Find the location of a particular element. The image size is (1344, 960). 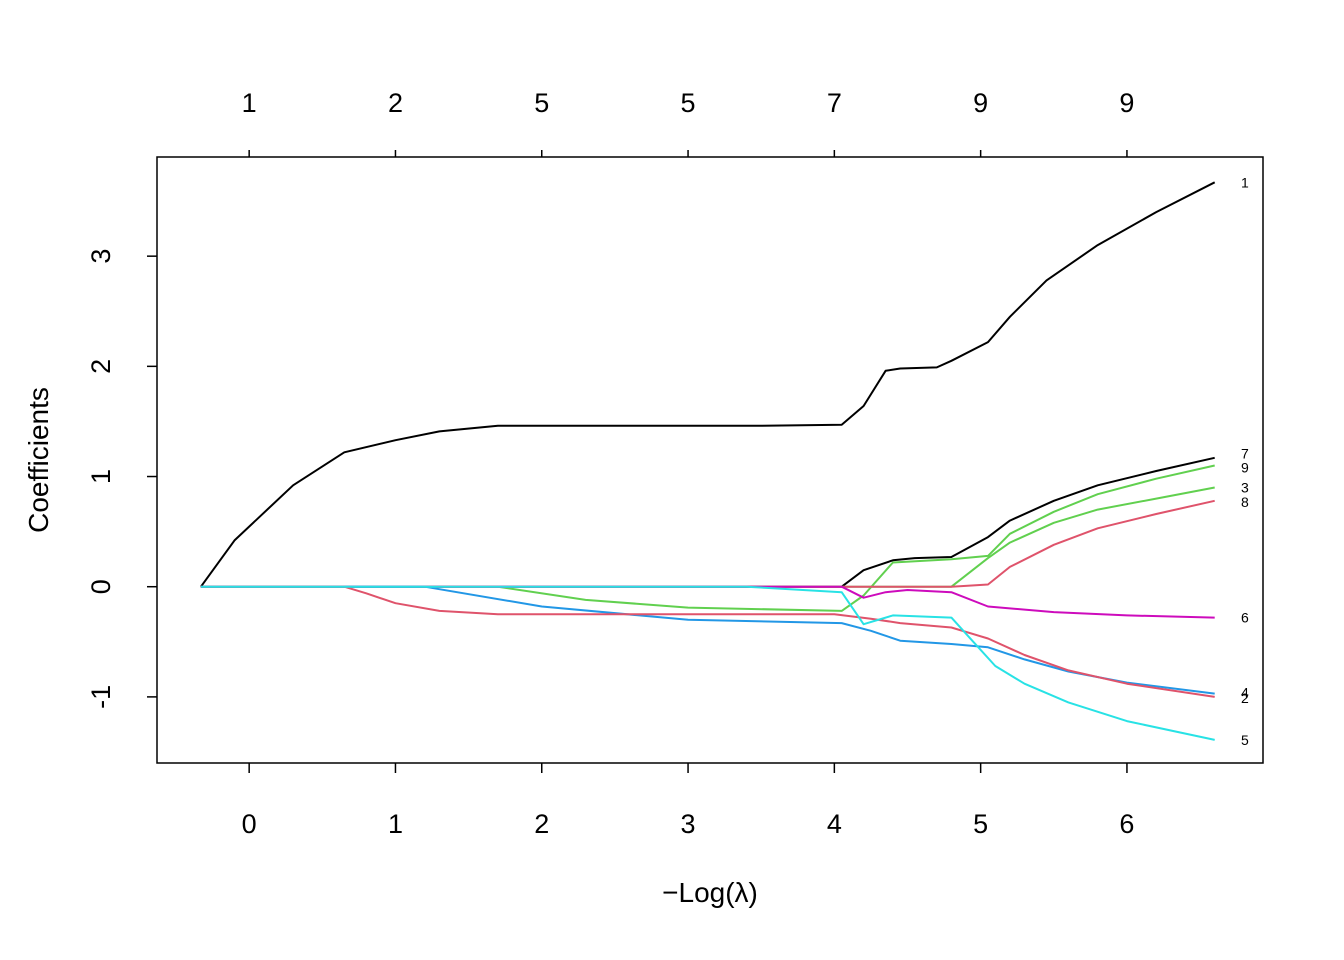

line-end-label-6: 6 is located at coordinates (1245, 618).